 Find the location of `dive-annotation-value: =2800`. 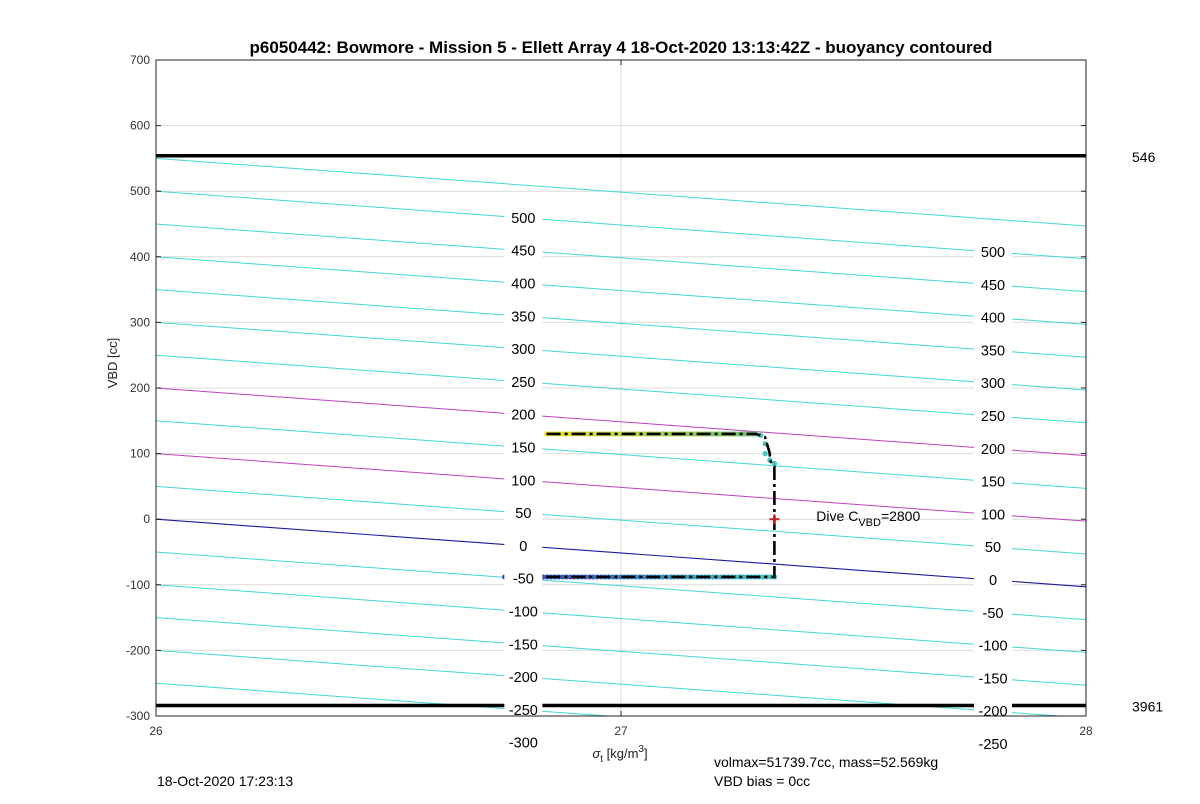

dive-annotation-value: =2800 is located at coordinates (901, 516).